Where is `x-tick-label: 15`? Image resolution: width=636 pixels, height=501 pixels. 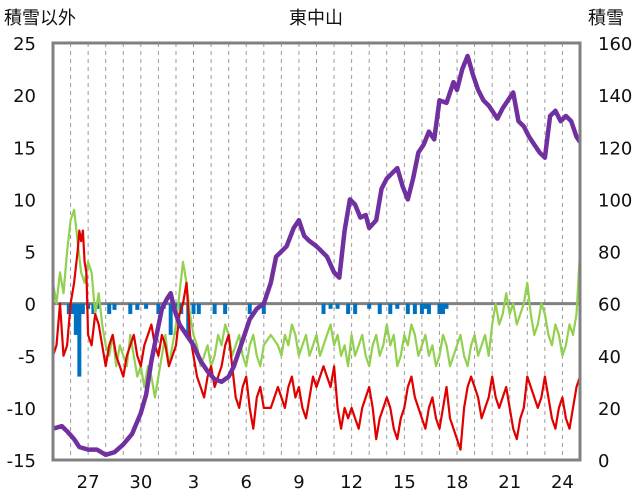 x-tick-label: 15 is located at coordinates (404, 482).